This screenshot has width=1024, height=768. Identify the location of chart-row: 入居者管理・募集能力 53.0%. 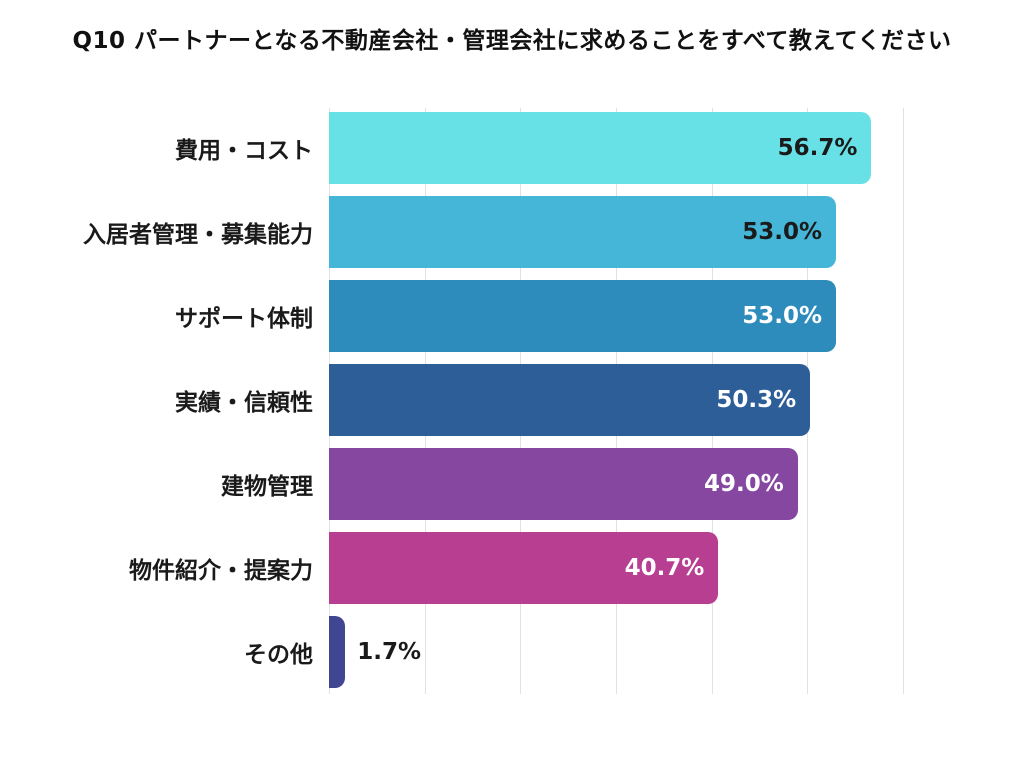
(512, 232).